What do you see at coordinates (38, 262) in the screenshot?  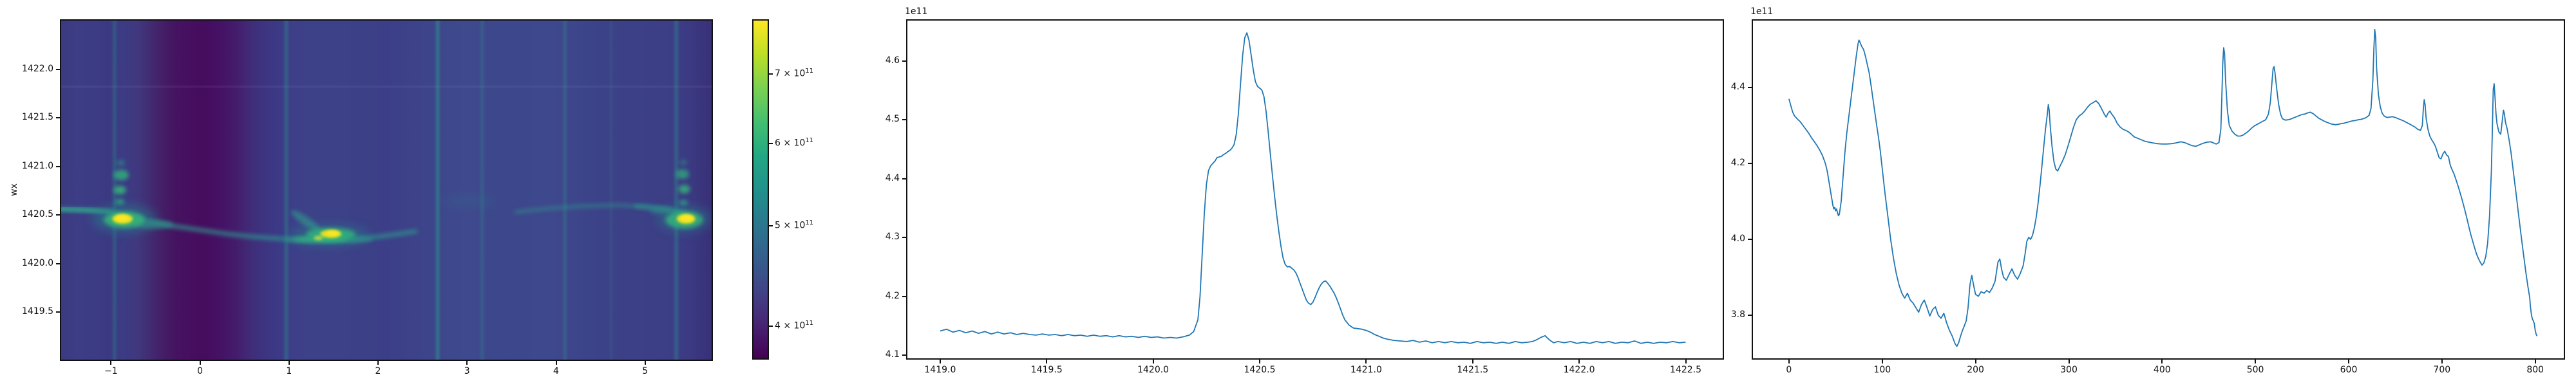 I see `y-tick-label: 1420.0` at bounding box center [38, 262].